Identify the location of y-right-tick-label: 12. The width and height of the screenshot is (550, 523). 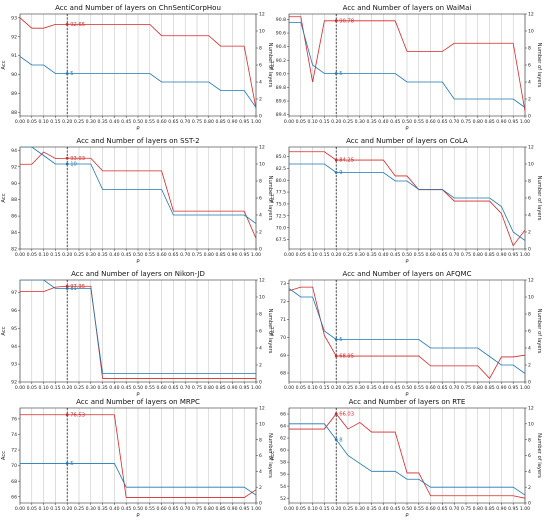
(531, 148).